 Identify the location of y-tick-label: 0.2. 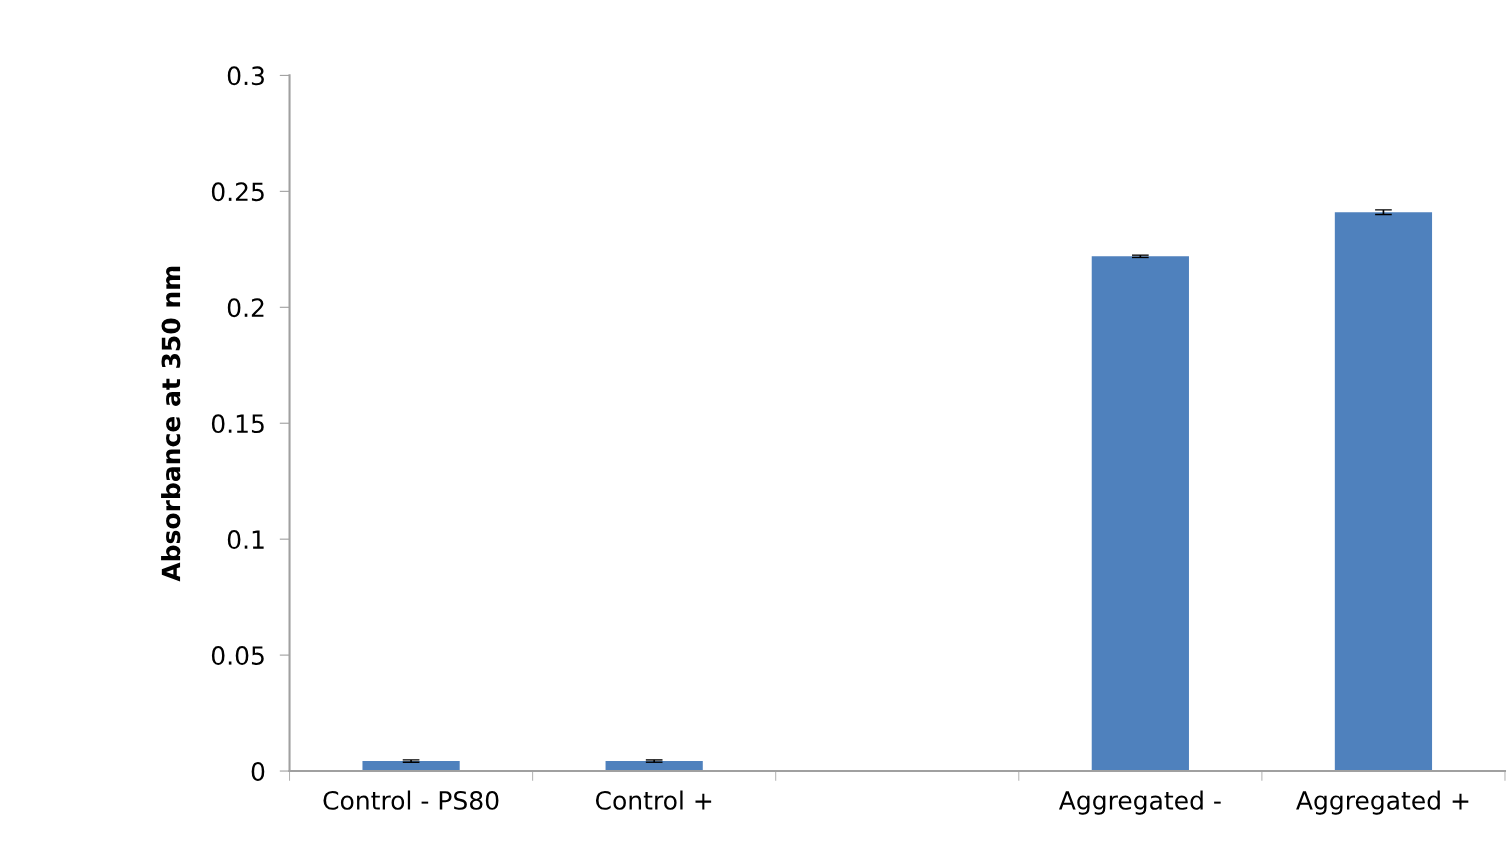
(245, 308).